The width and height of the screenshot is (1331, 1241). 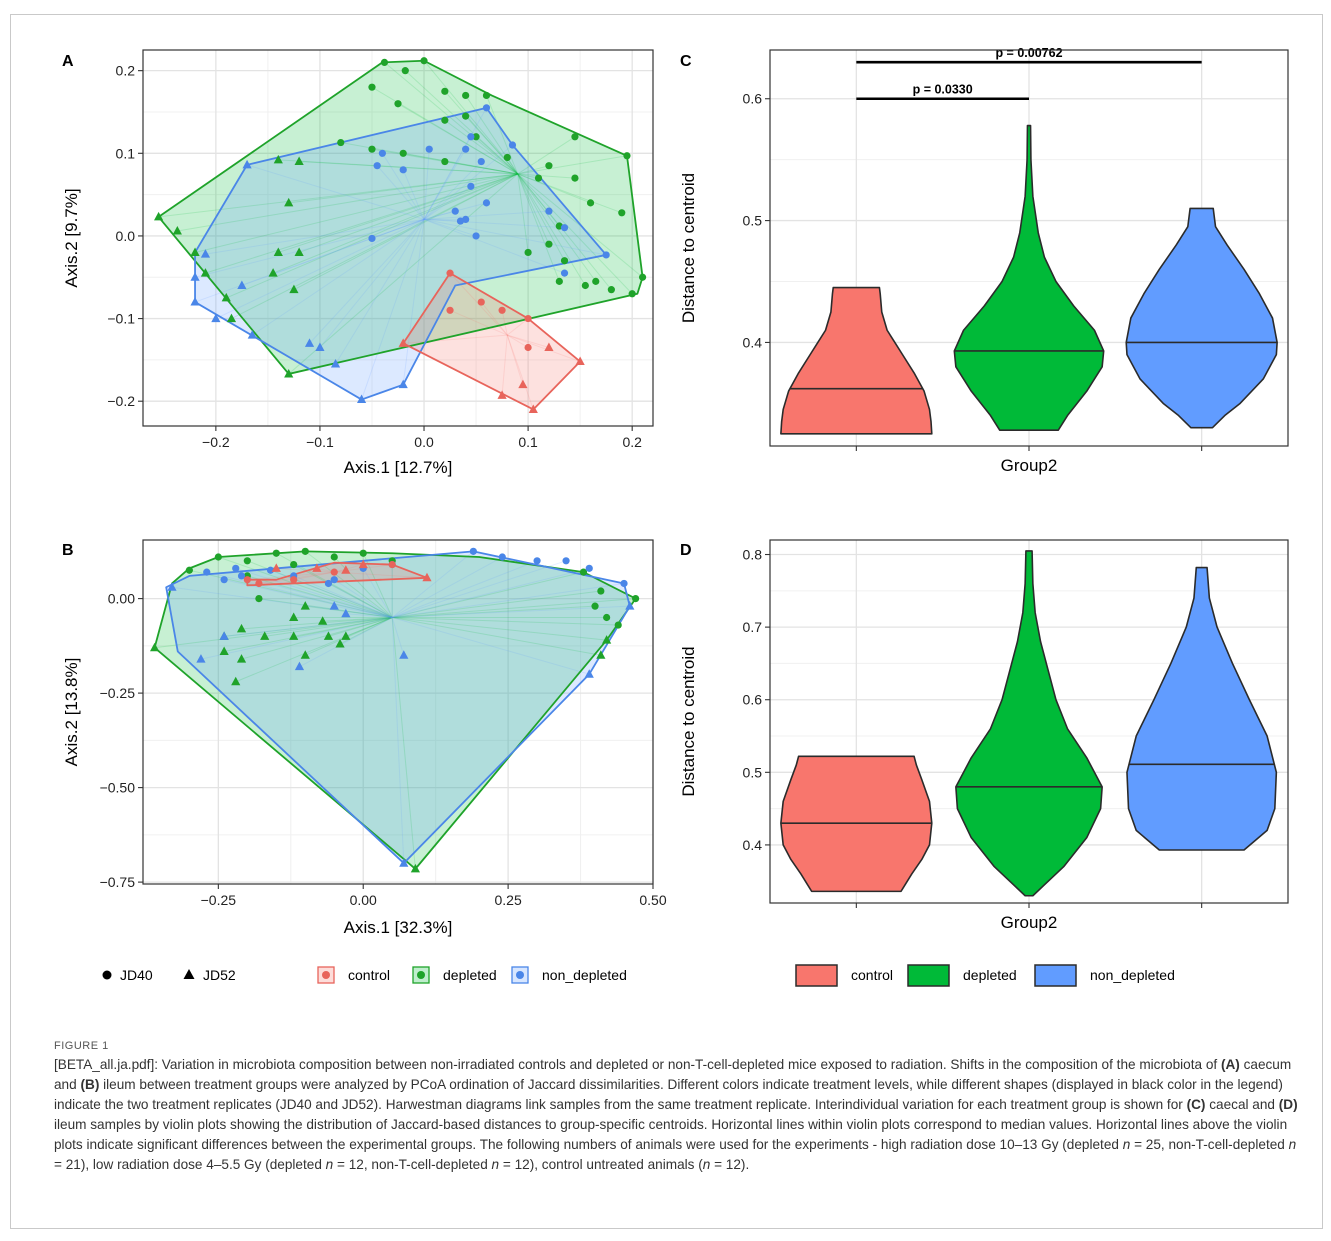 I want to click on depleted-hull-fill, so click(x=395, y=710).